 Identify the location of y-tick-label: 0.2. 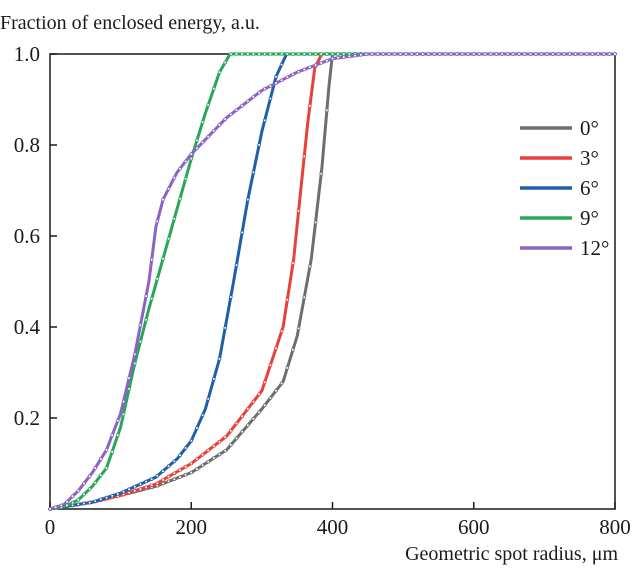
(27, 418).